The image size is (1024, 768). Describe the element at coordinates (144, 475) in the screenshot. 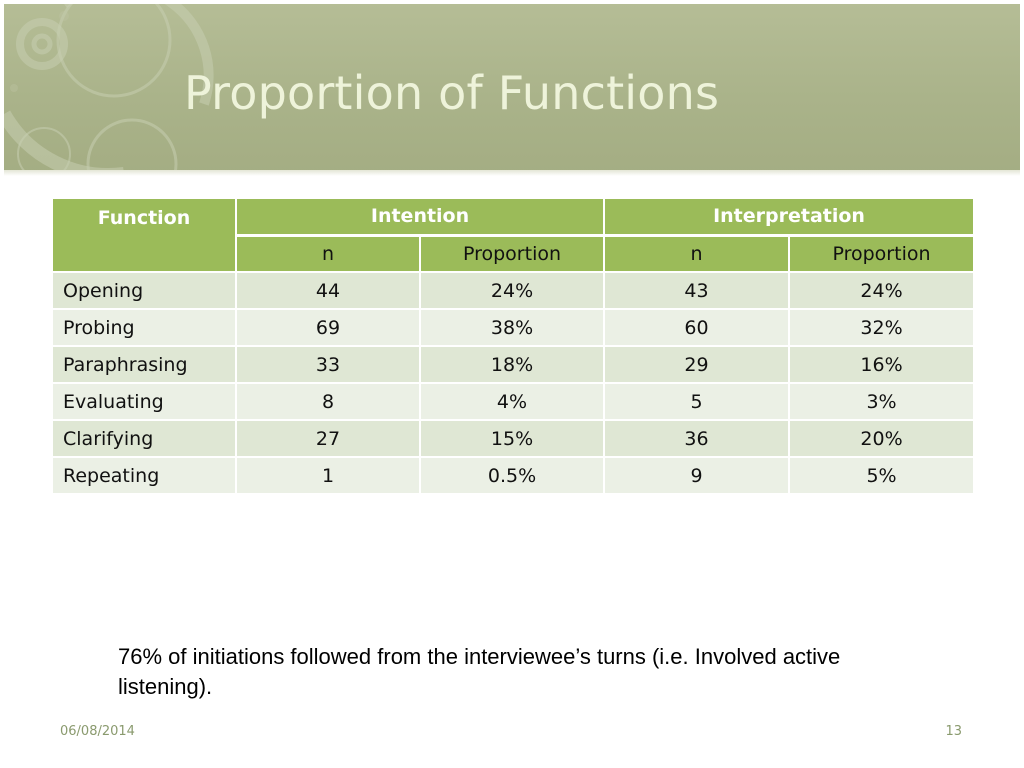

I see `row-label: Repeating` at that location.